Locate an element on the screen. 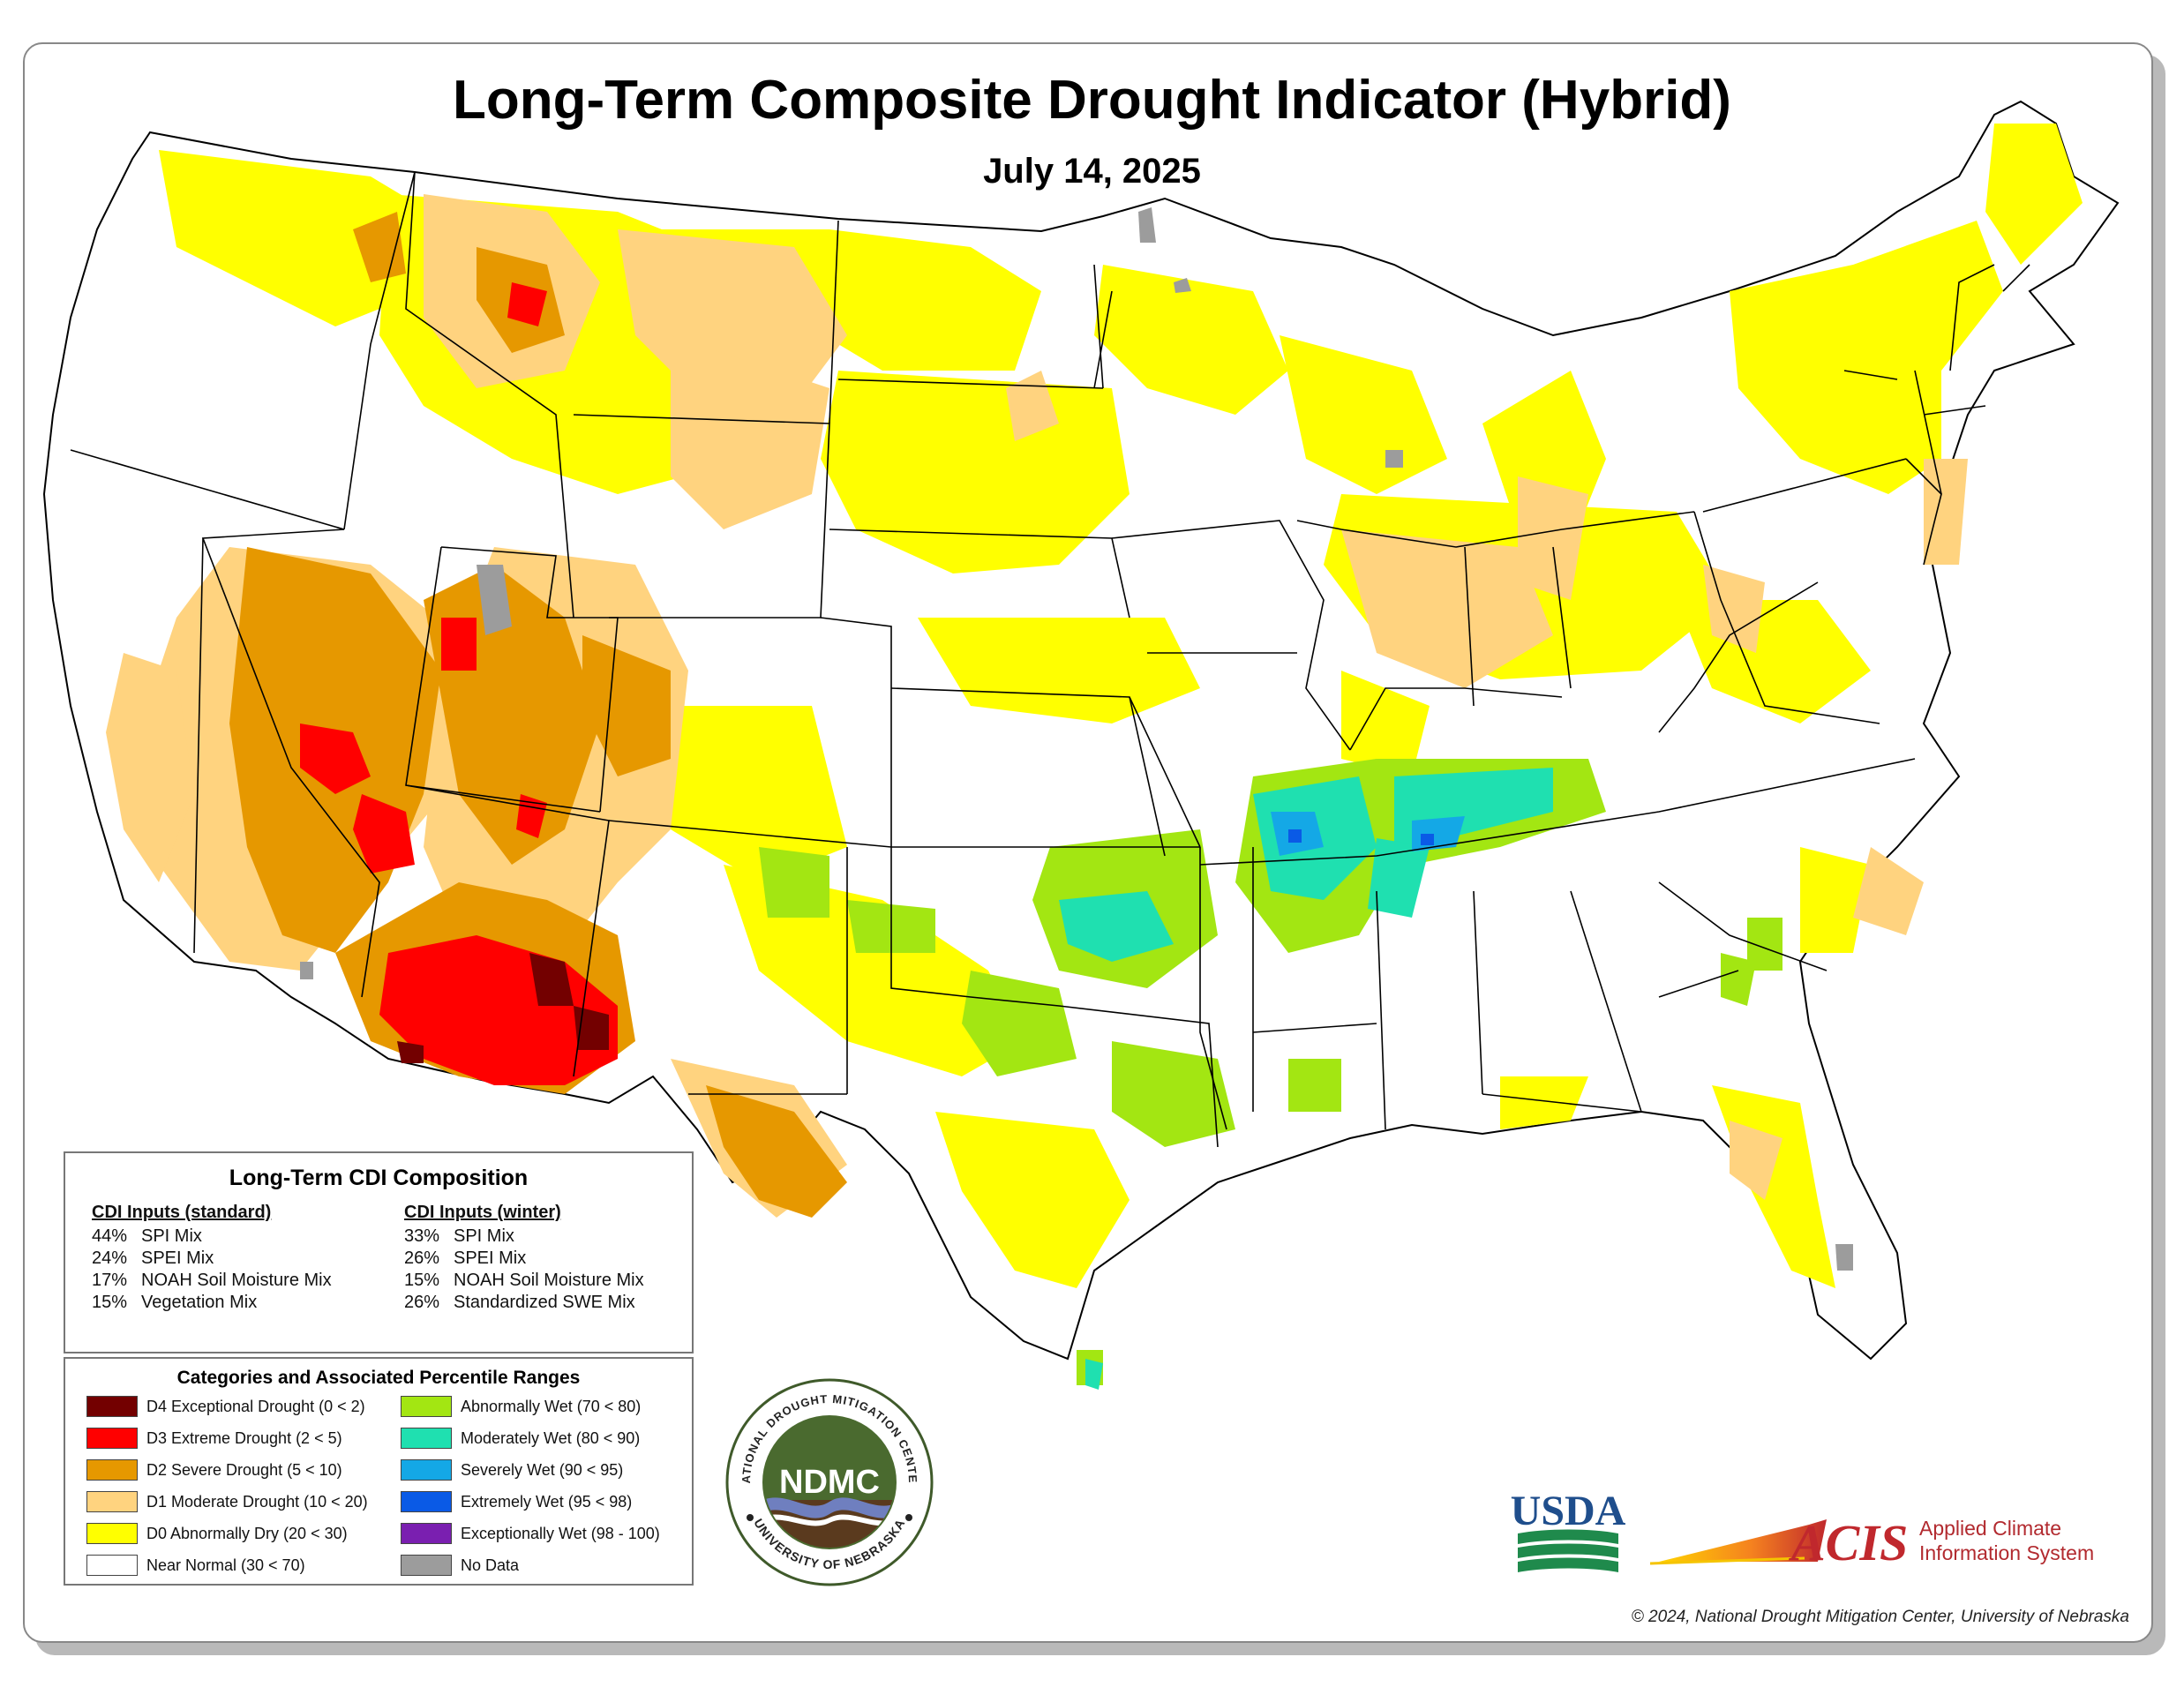 This screenshot has height=1687, width=2184. legend-label: D1 Moderate Drought (10 < 20) is located at coordinates (257, 1502).